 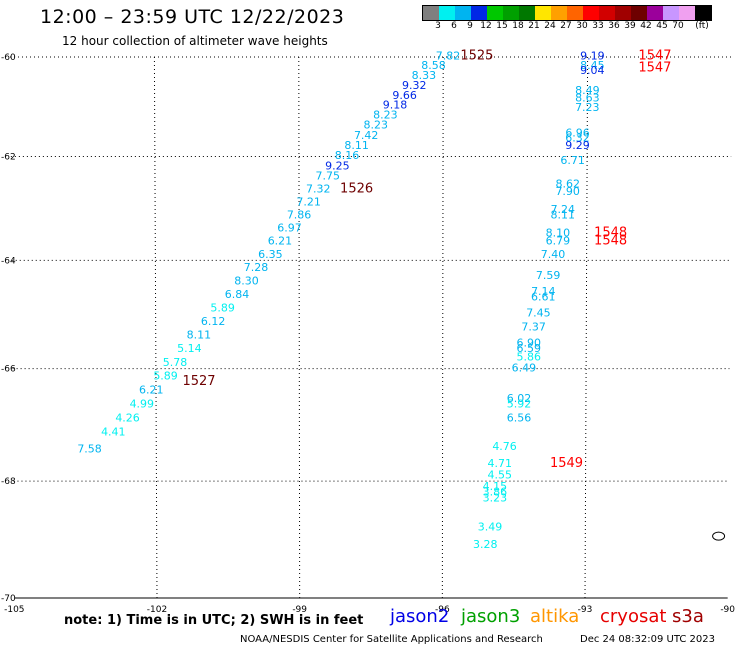 What do you see at coordinates (246, 280) in the screenshot?
I see `wave-height-label: 8.30` at bounding box center [246, 280].